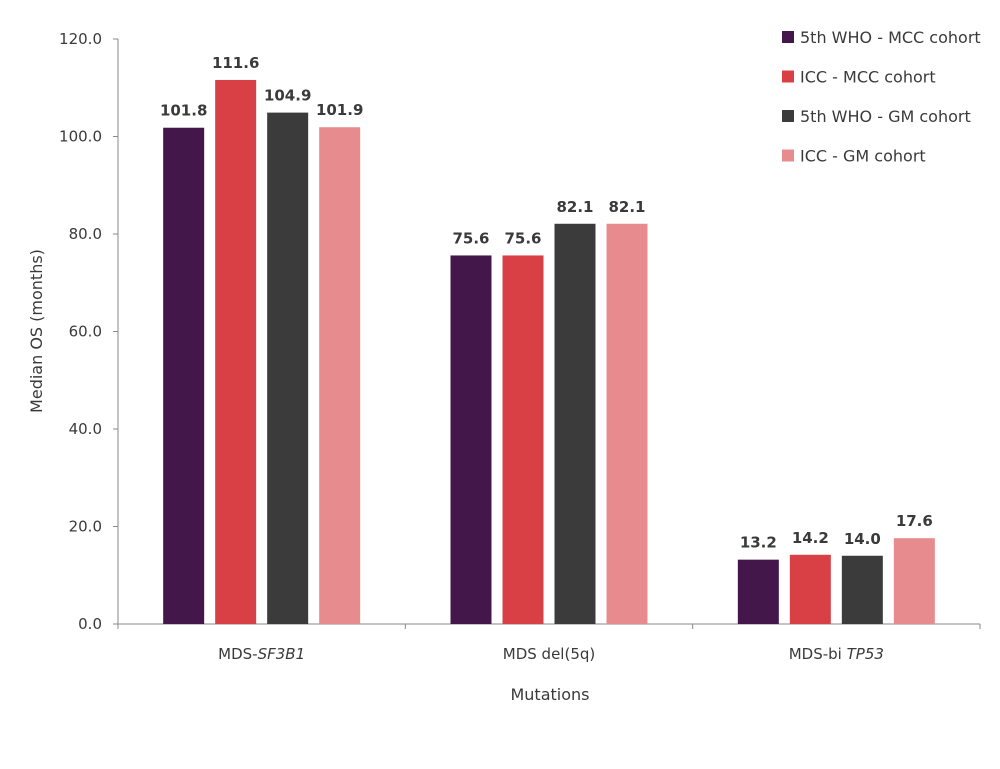 This screenshot has width=1000, height=769. What do you see at coordinates (885, 116) in the screenshot?
I see `legend-label: 5th WHO - GM cohort` at bounding box center [885, 116].